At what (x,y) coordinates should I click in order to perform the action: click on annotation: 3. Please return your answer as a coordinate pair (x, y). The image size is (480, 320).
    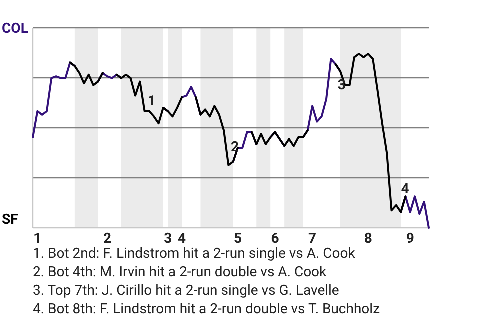
    Looking at the image, I should click on (342, 86).